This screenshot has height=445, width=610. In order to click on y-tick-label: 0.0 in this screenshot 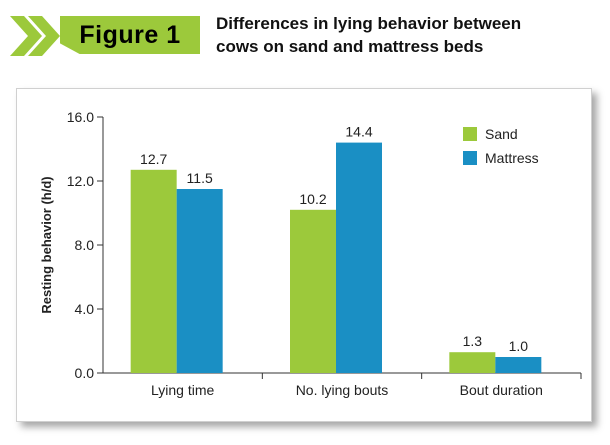, I will do `click(85, 373)`.